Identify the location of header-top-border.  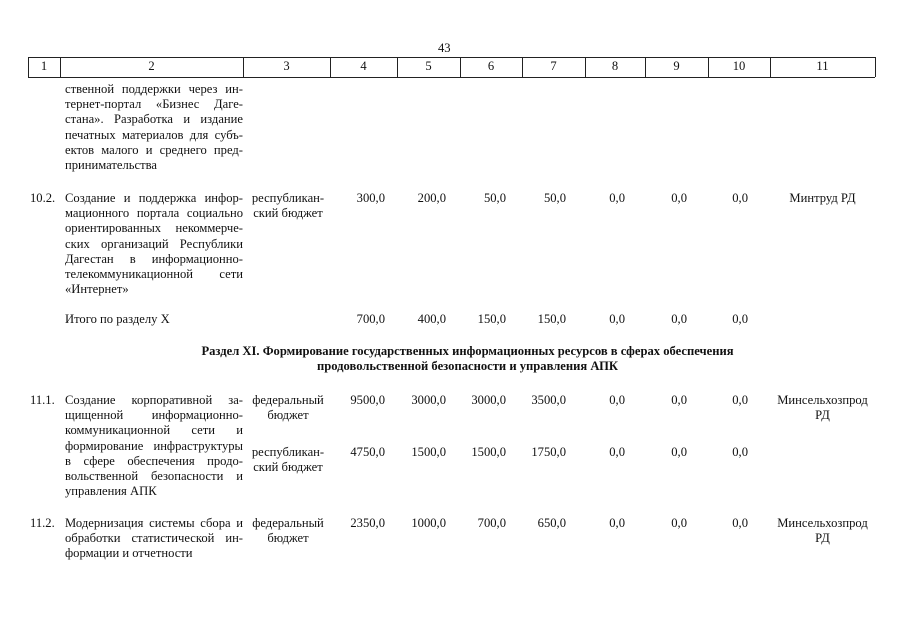
(451, 57).